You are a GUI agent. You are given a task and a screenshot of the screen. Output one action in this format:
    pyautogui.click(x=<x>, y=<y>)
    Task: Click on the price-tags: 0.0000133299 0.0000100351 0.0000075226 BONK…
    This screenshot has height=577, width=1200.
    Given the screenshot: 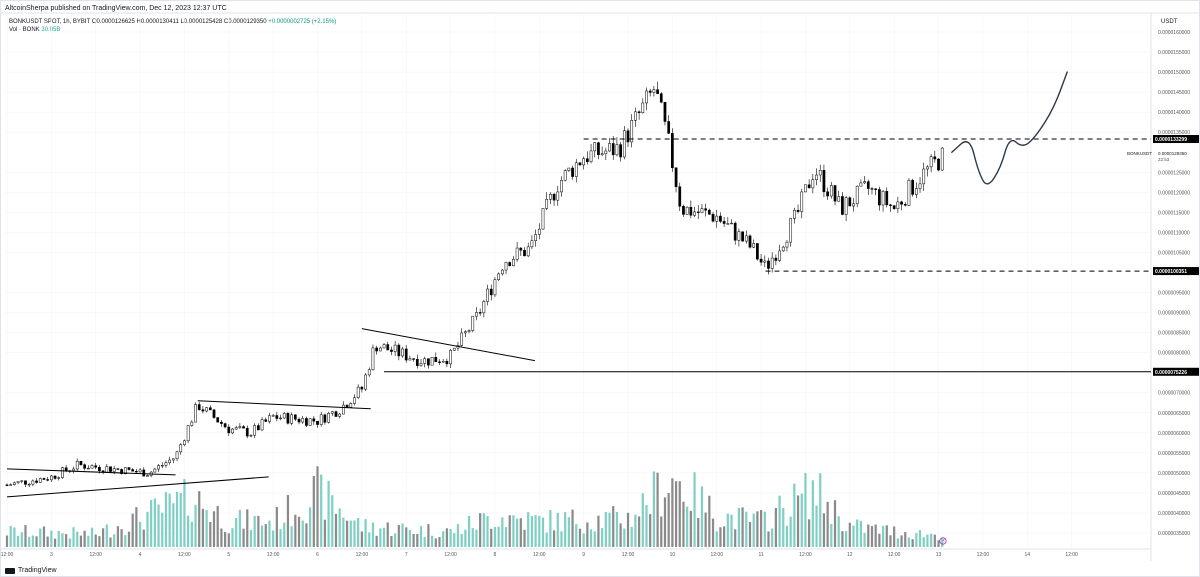 What is the action you would take?
    pyautogui.click(x=1163, y=255)
    